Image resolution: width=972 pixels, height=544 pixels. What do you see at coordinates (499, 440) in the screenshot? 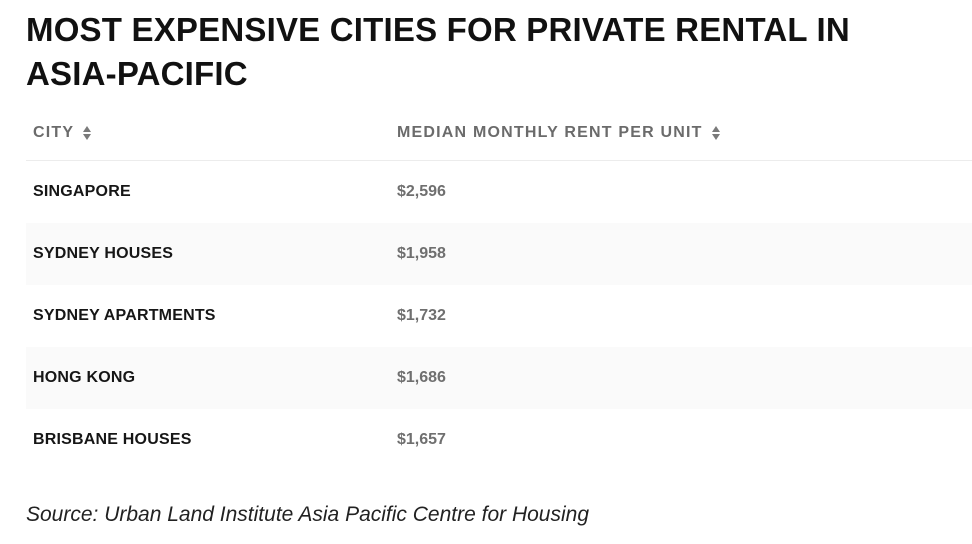
I see `table-row: BRISBANE HOUSES $1,657` at bounding box center [499, 440].